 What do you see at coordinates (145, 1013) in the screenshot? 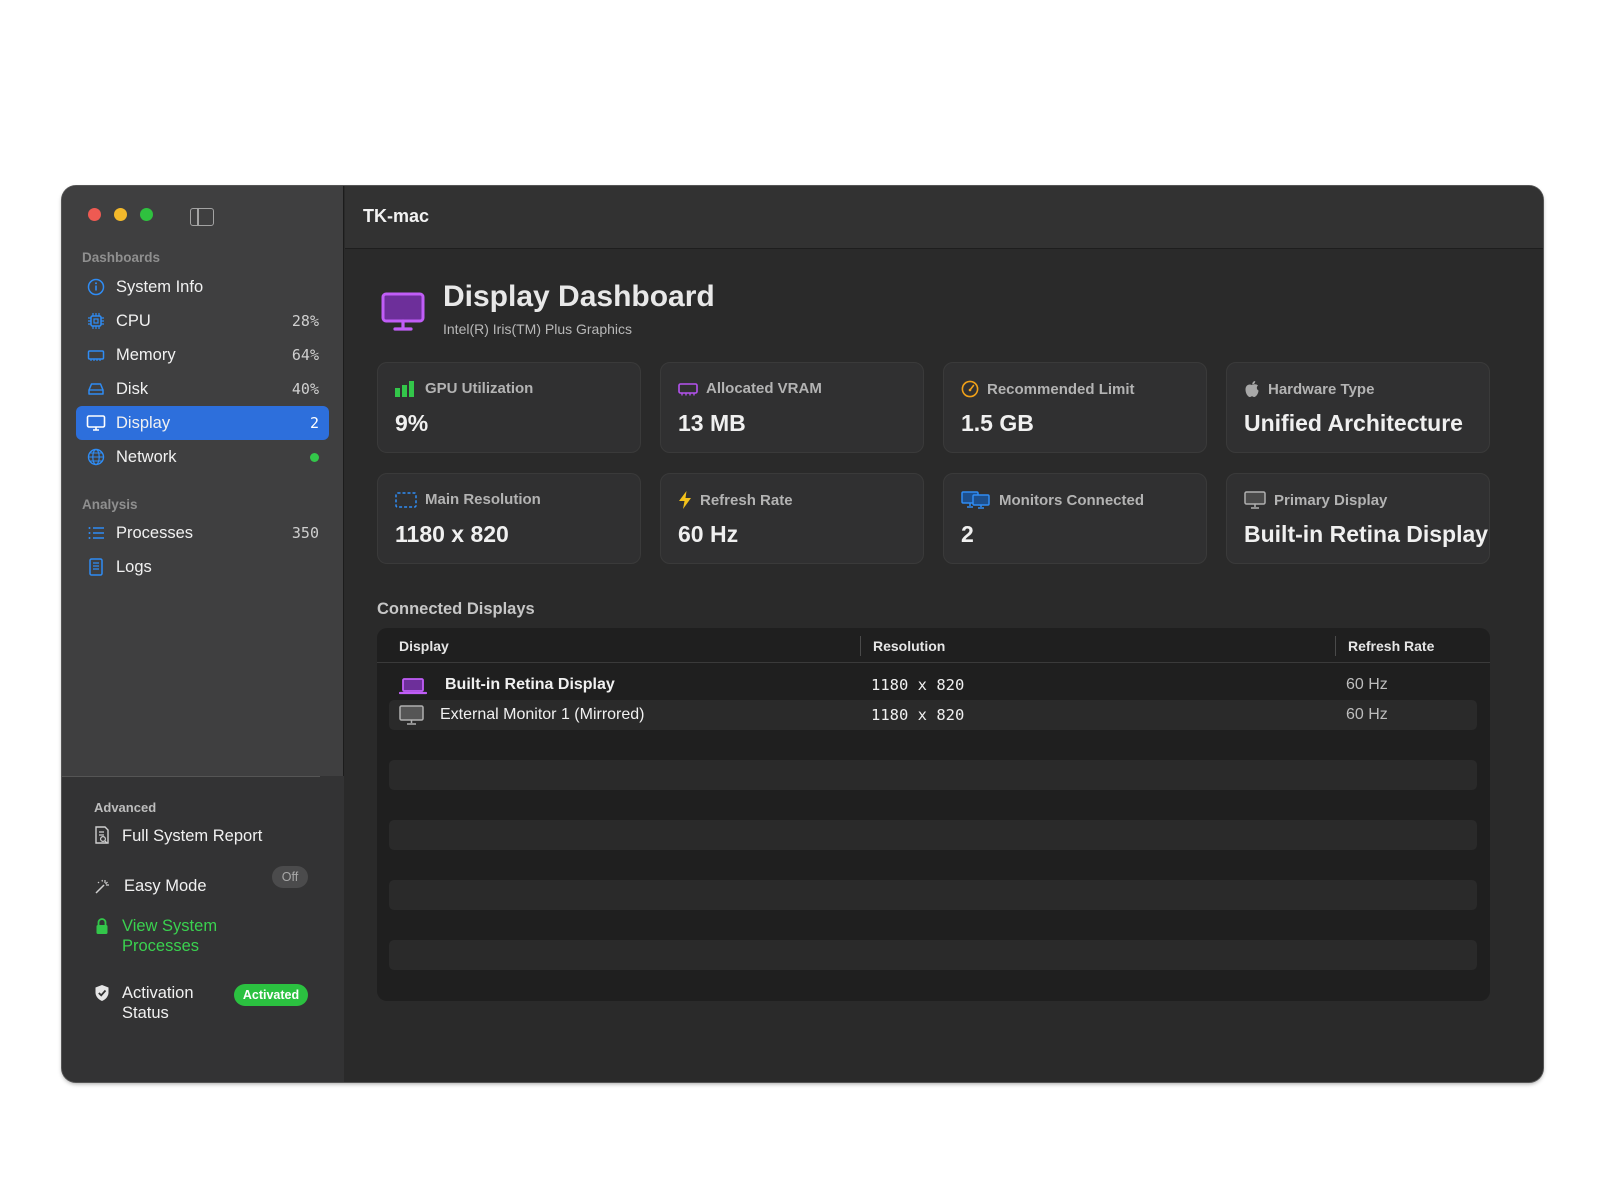
I see `activation-status-line2: Status` at bounding box center [145, 1013].